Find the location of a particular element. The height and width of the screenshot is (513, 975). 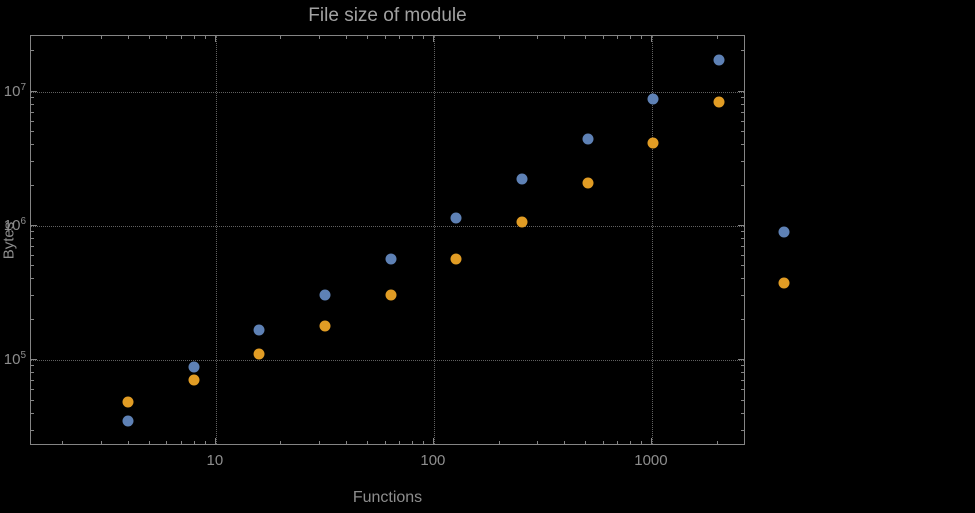

x-tick-label: 100 is located at coordinates (433, 460).